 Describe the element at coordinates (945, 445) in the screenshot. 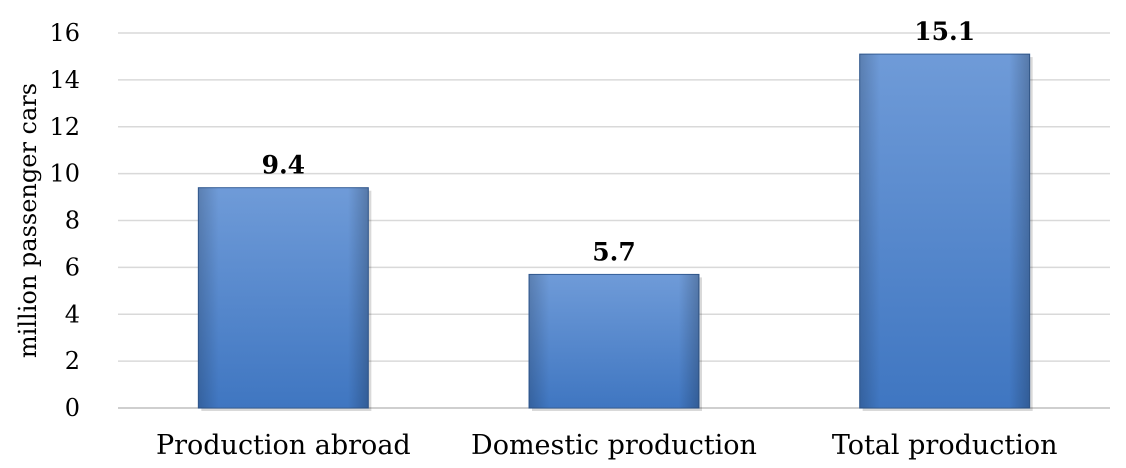

I see `x-category-label: Total production` at that location.